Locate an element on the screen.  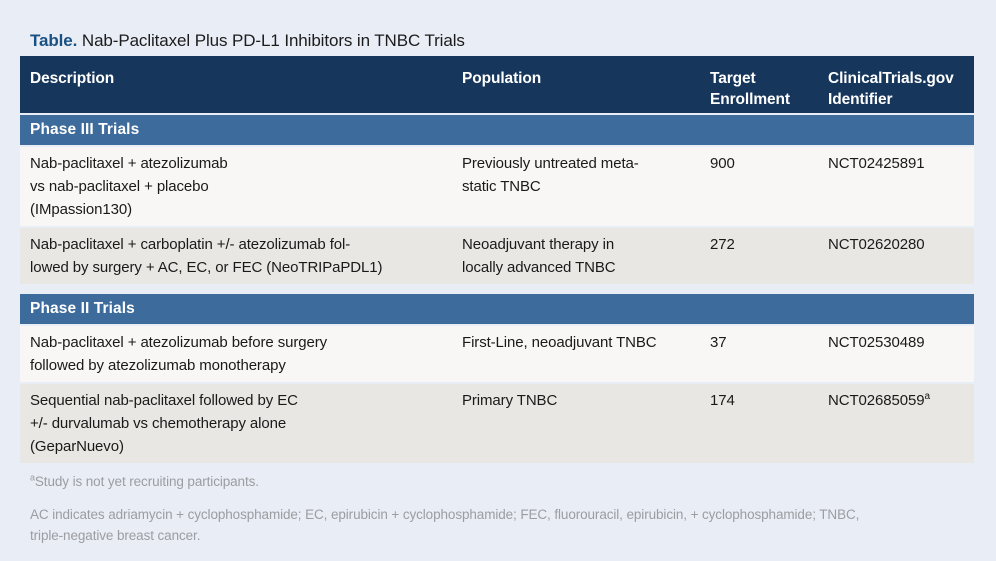
table-title-label: Table. is located at coordinates (54, 40).